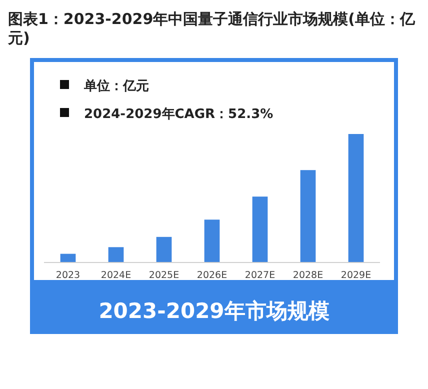 This screenshot has height=389, width=428. What do you see at coordinates (116, 275) in the screenshot?
I see `x-tick-label: 2024E` at bounding box center [116, 275].